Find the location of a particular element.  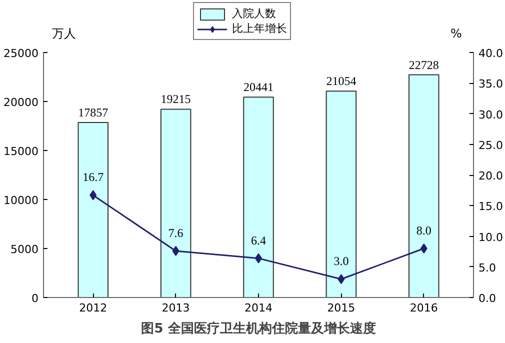

y2-tick-label: 25.0 is located at coordinates (490, 145).